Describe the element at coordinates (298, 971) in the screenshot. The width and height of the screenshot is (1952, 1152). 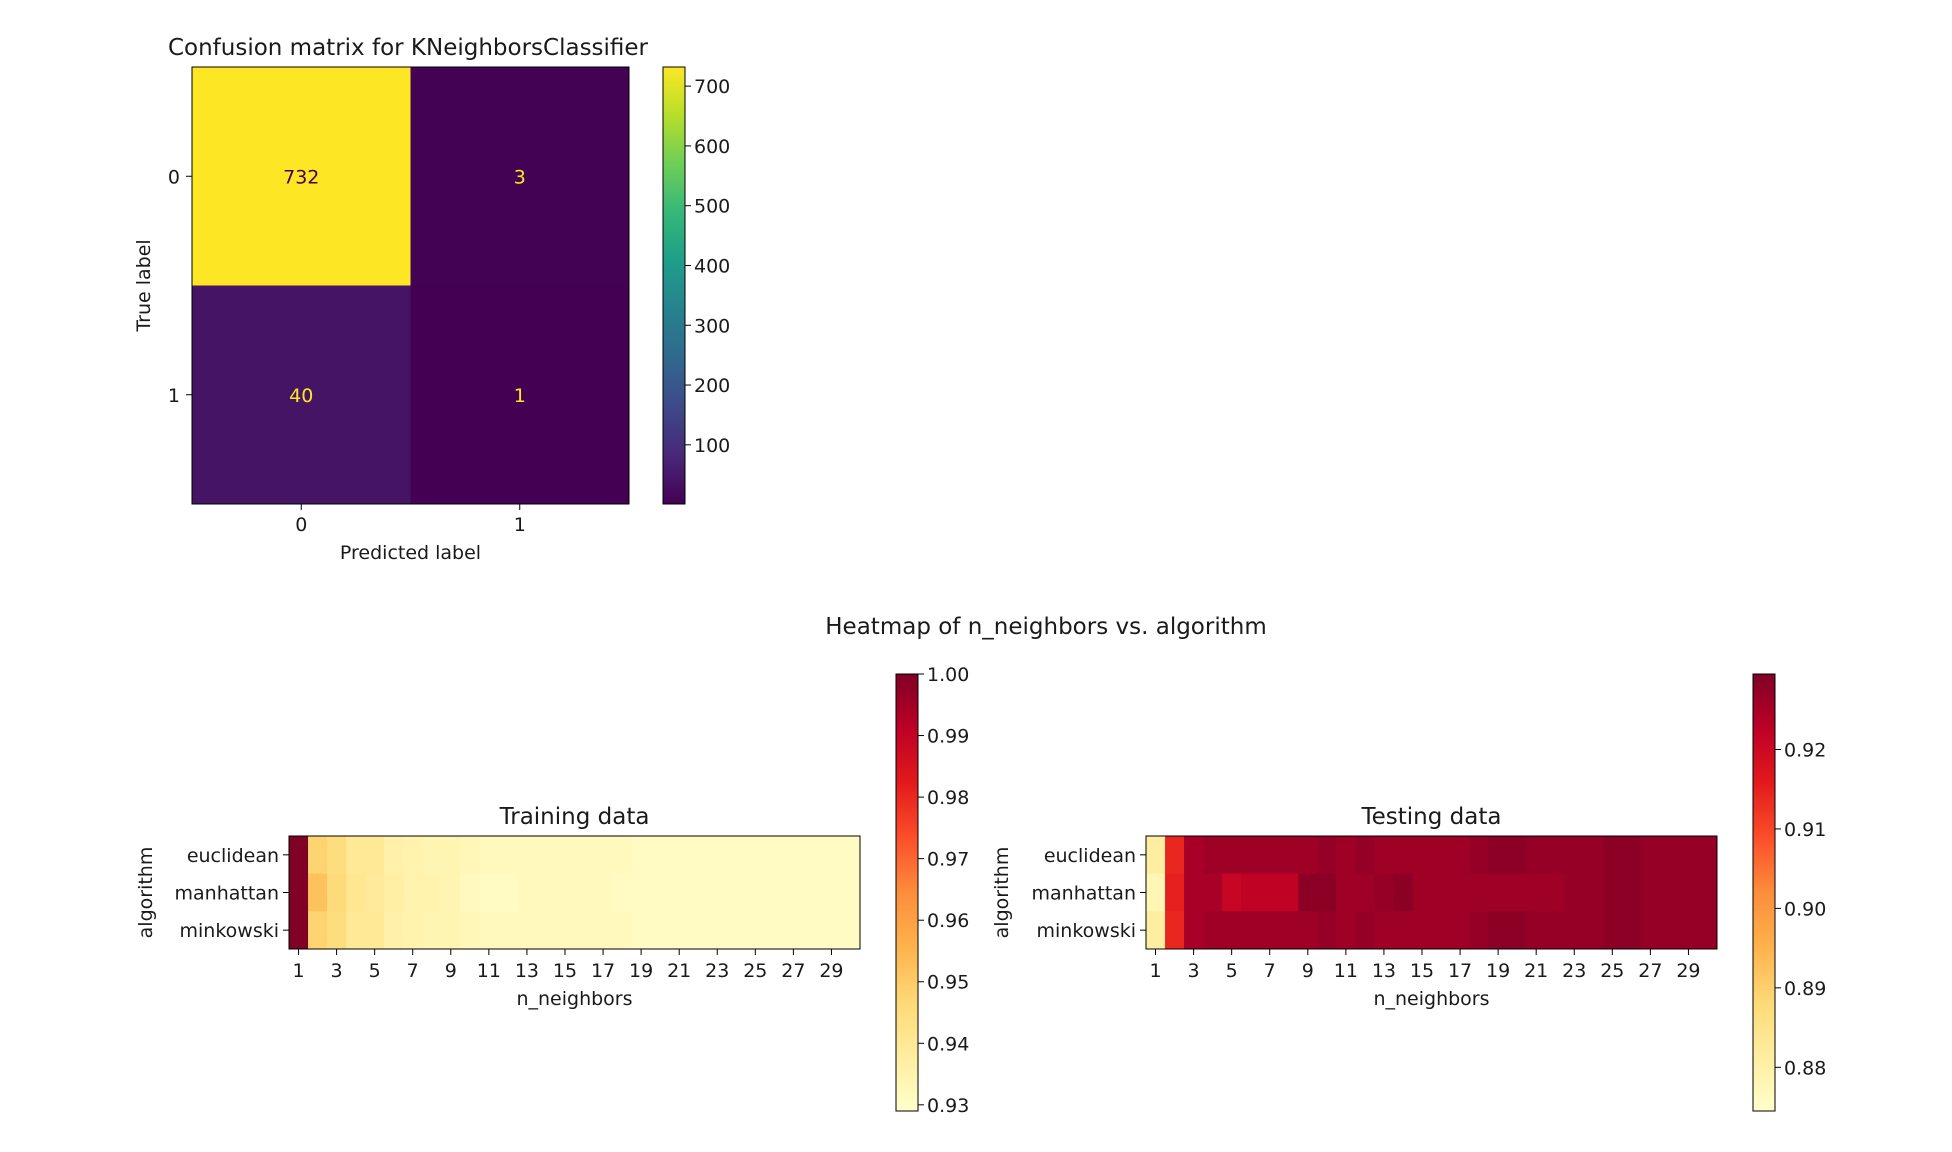
I see `train-x-tick-label: 1` at that location.